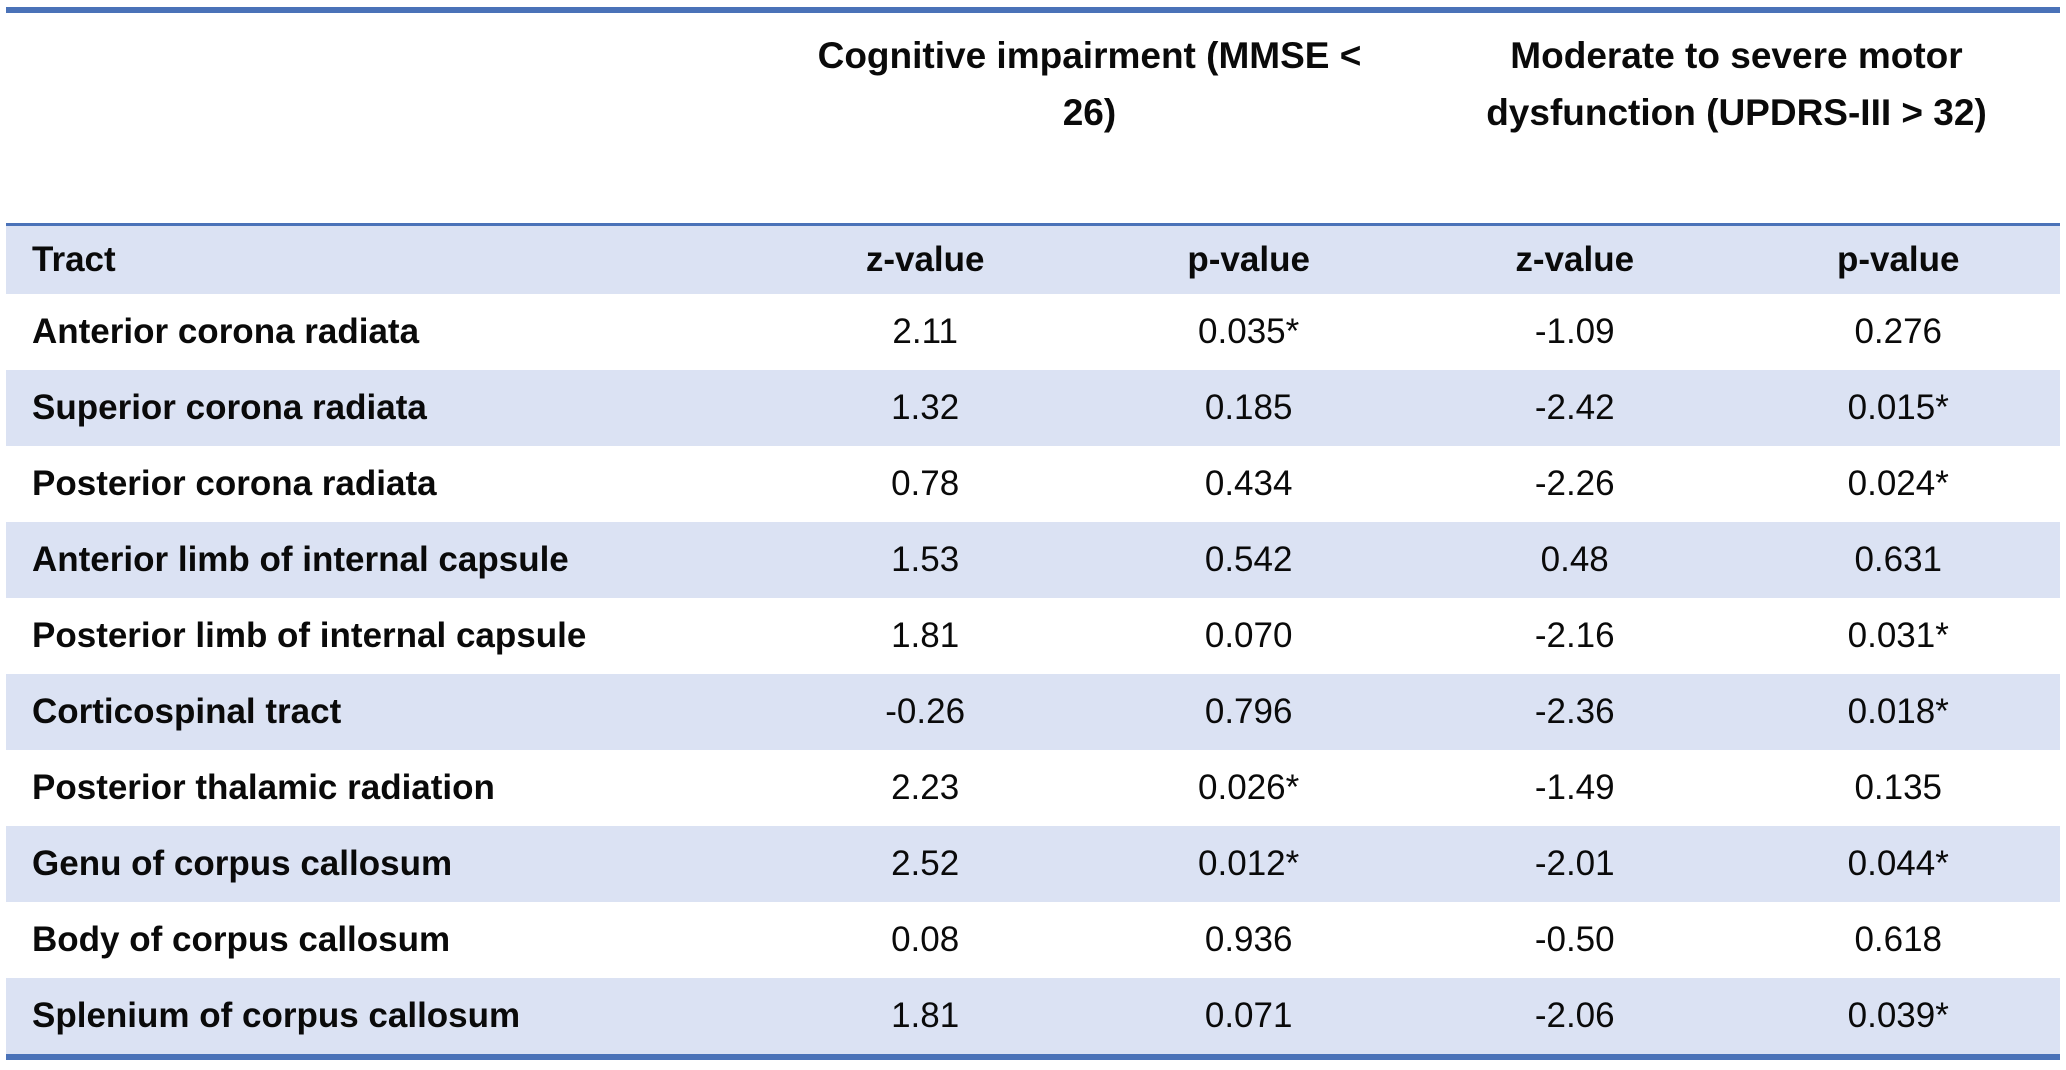  I want to click on p-value-cell: 0.631, so click(1898, 559).